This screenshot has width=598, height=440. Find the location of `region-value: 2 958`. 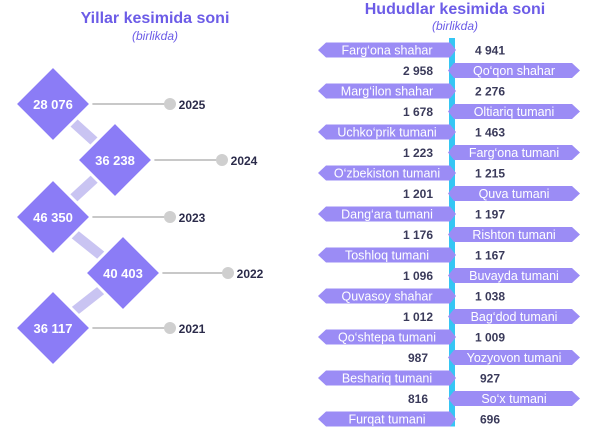

region-value: 2 958 is located at coordinates (418, 71).